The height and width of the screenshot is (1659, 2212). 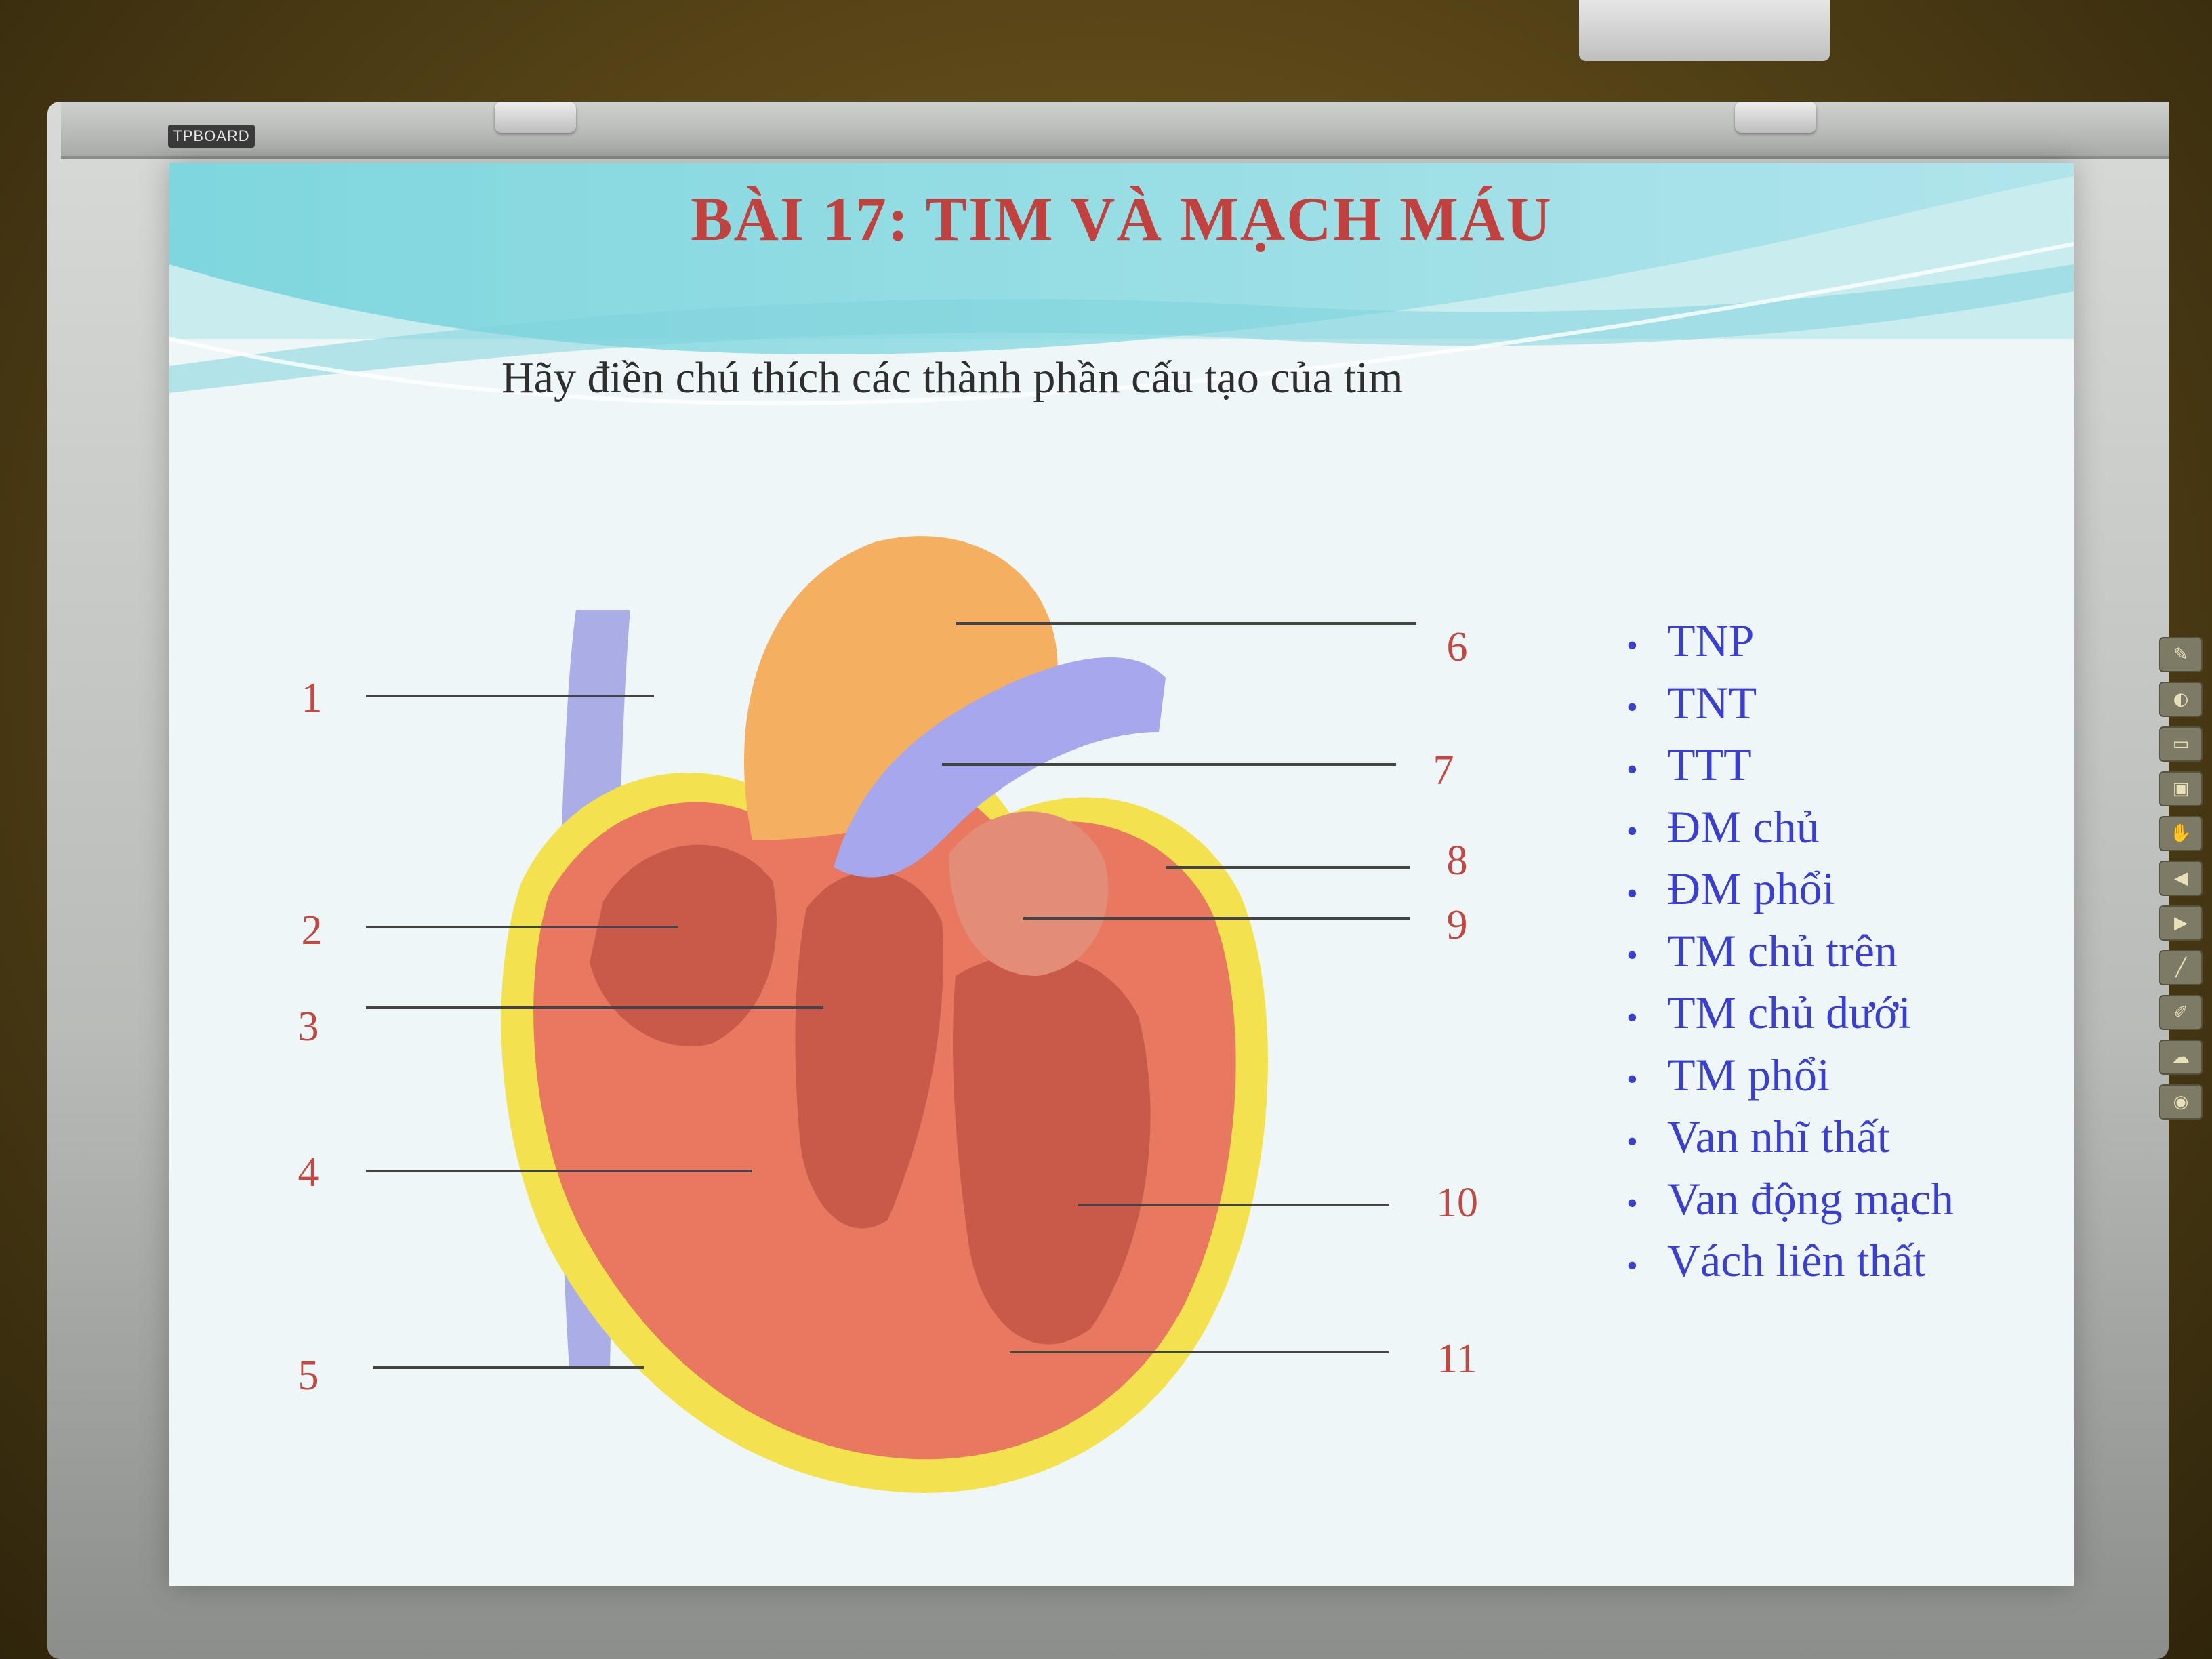 I want to click on answer-item-dm-phoi: • ĐM phổi, so click(x=1730, y=888).